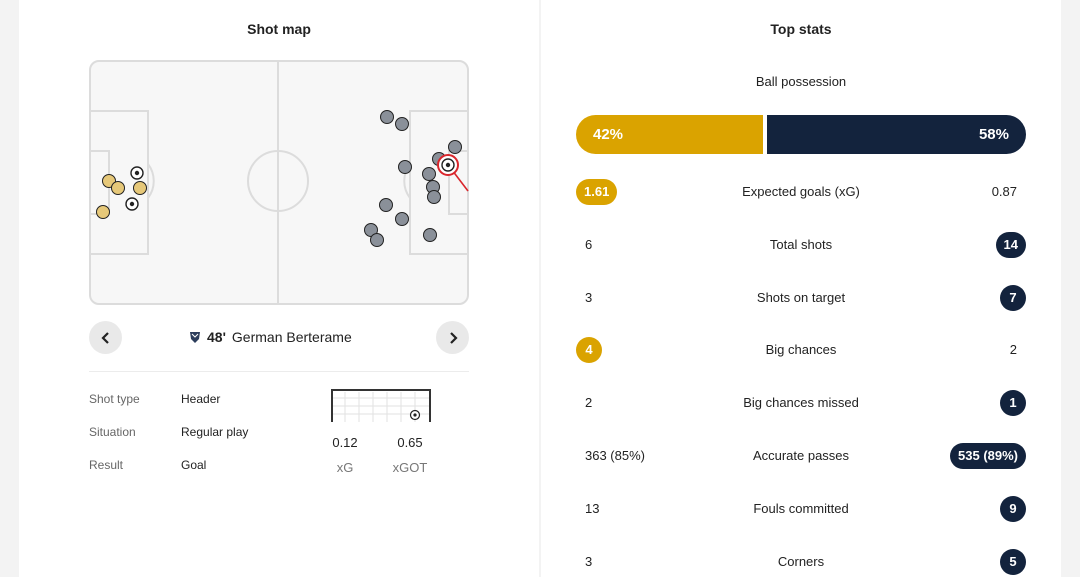  What do you see at coordinates (345, 467) in the screenshot?
I see `xg-label: xG` at bounding box center [345, 467].